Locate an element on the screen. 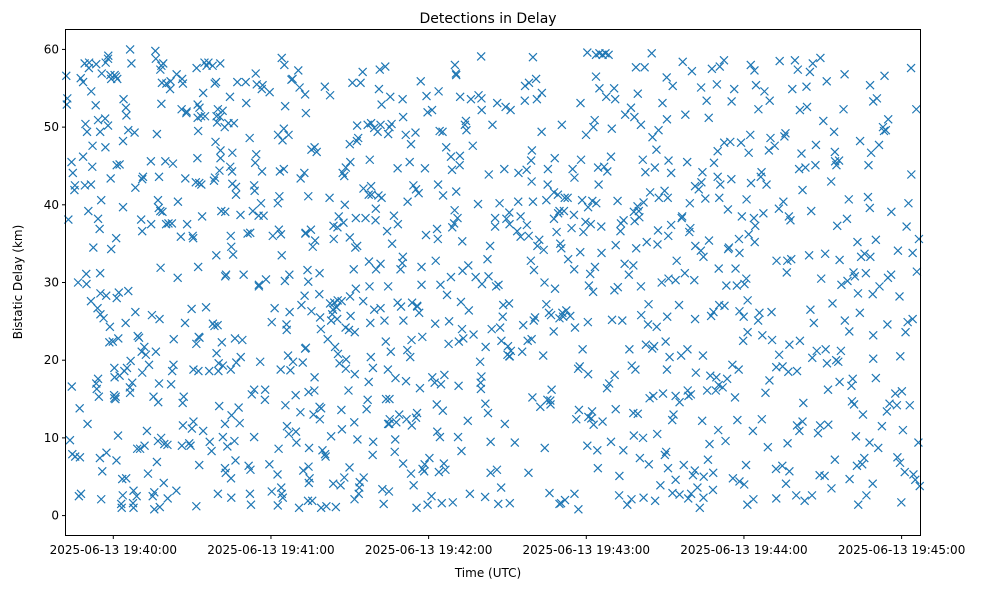 Image resolution: width=988 pixels, height=590 pixels. y-tick-label: 10 is located at coordinates (51, 438).